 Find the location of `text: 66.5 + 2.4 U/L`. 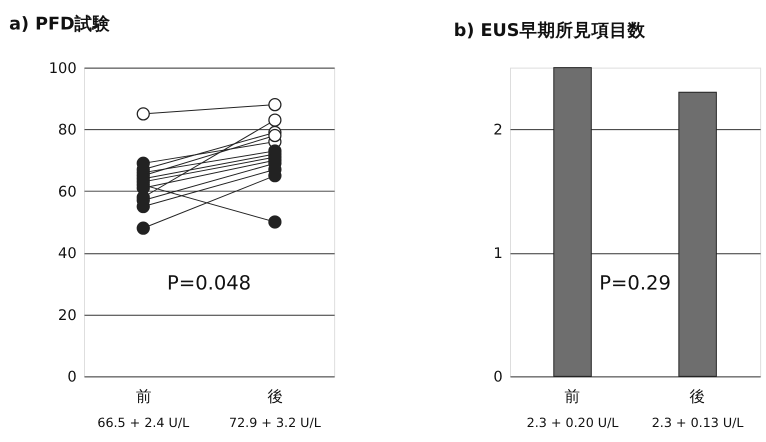

text: 66.5 + 2.4 U/L is located at coordinates (143, 422).